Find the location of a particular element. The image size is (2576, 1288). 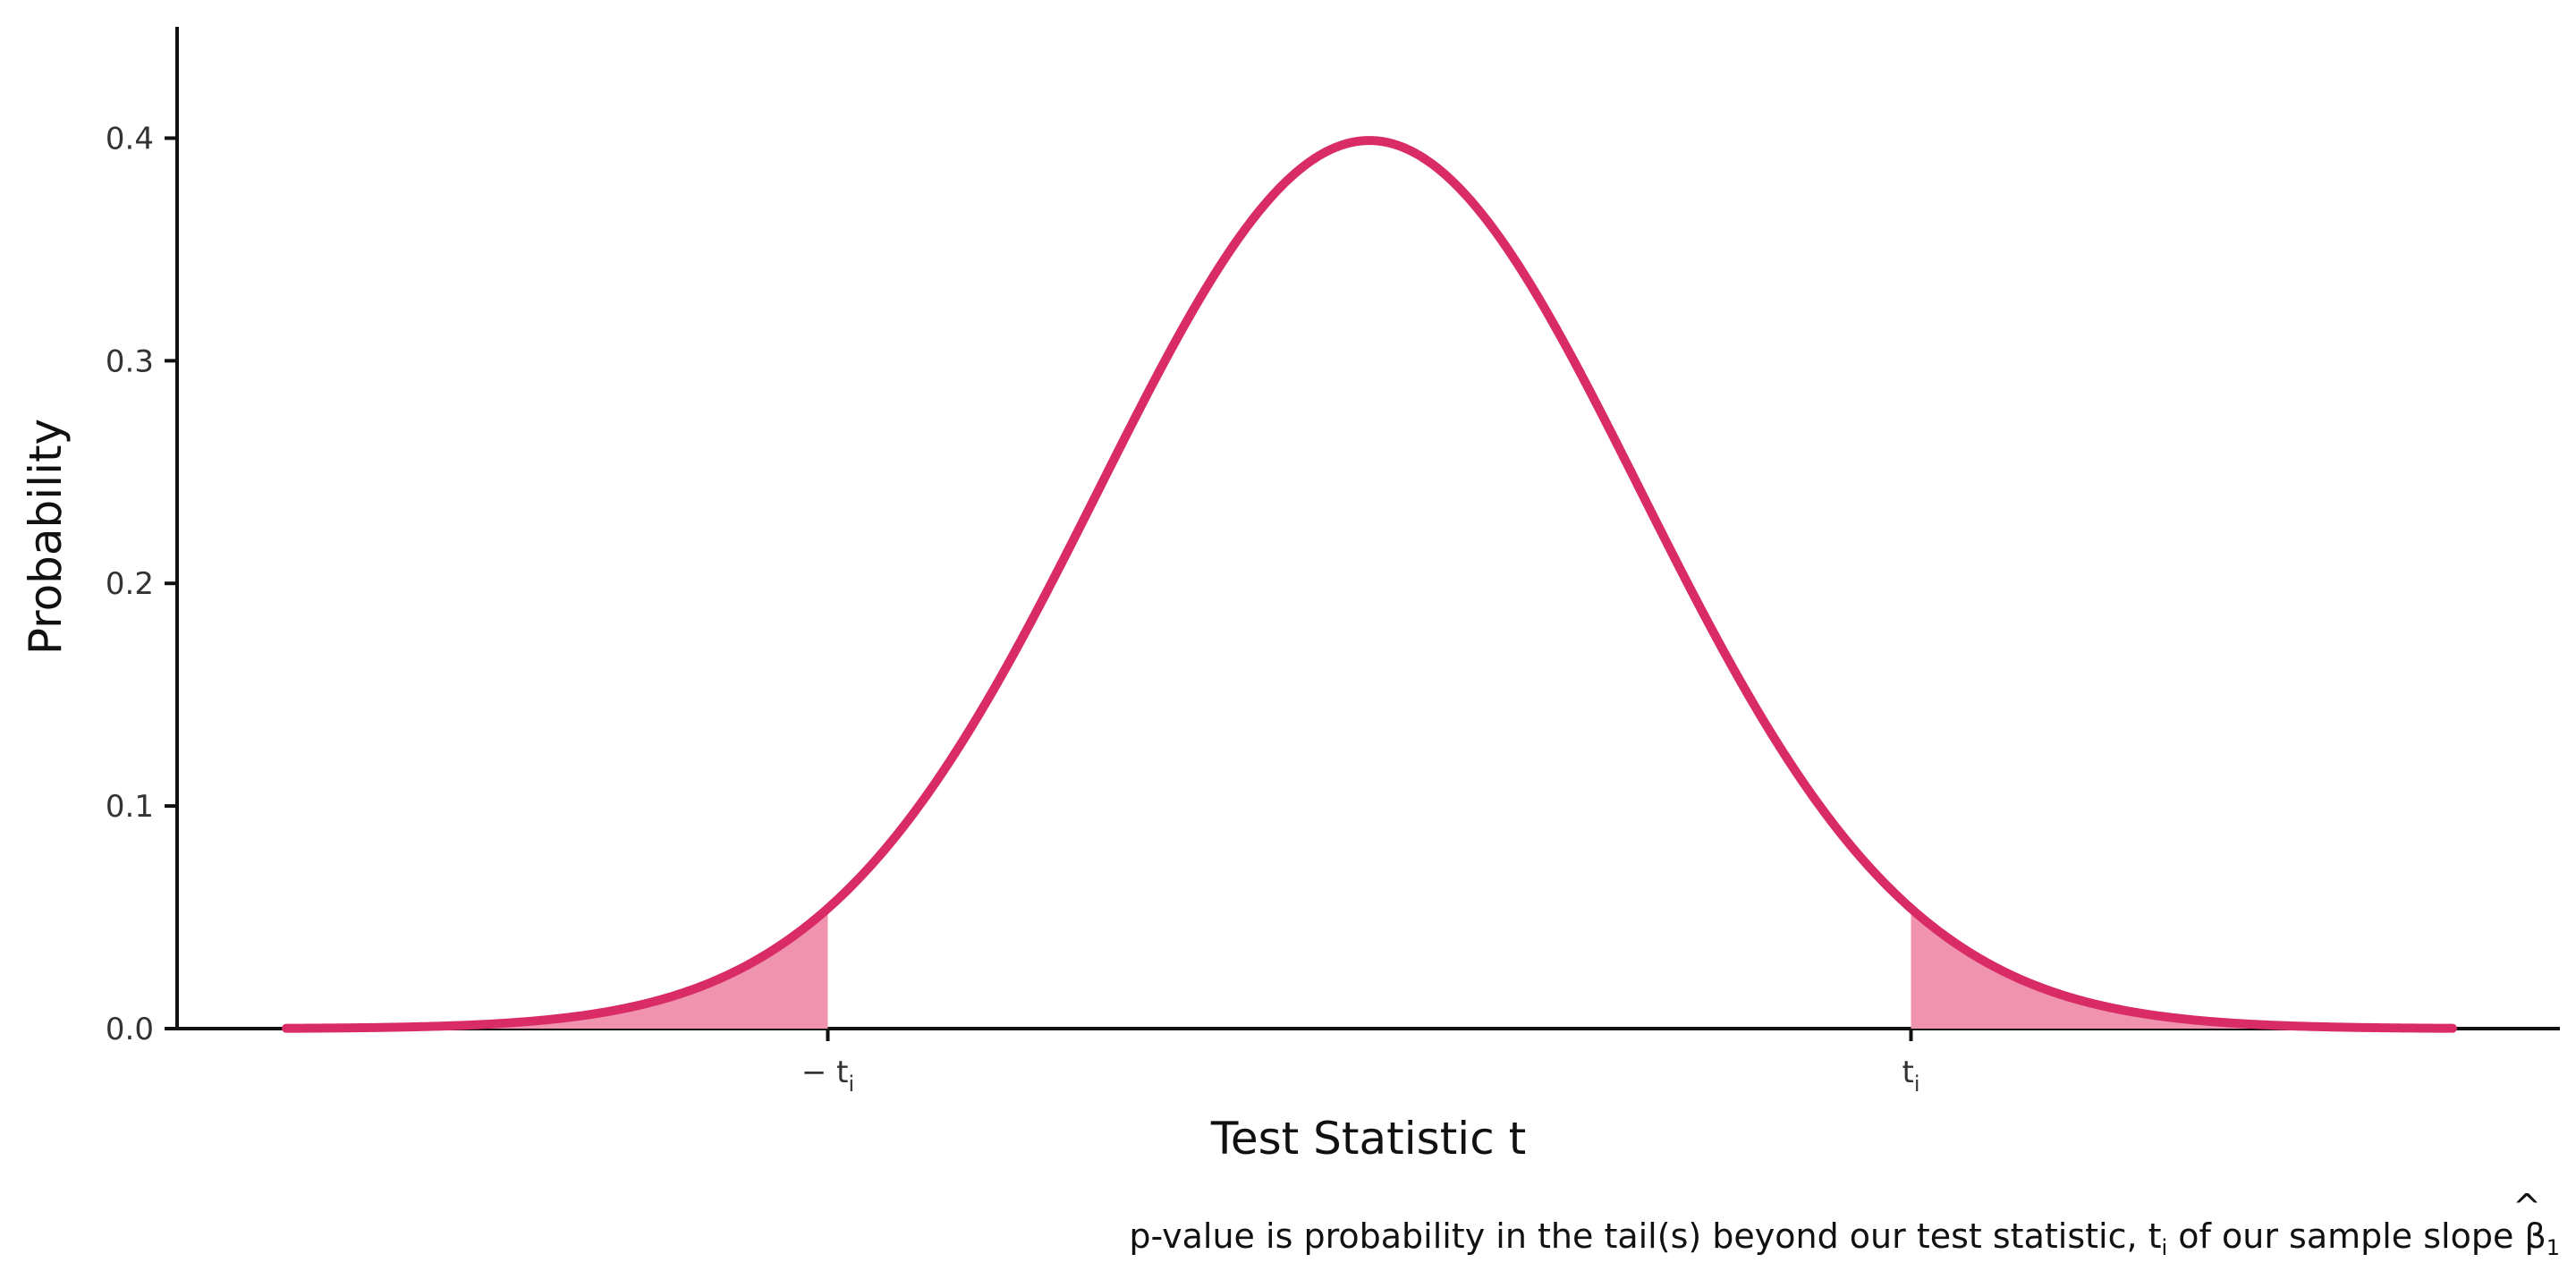

y-tick-label: 0.1 is located at coordinates (130, 807).